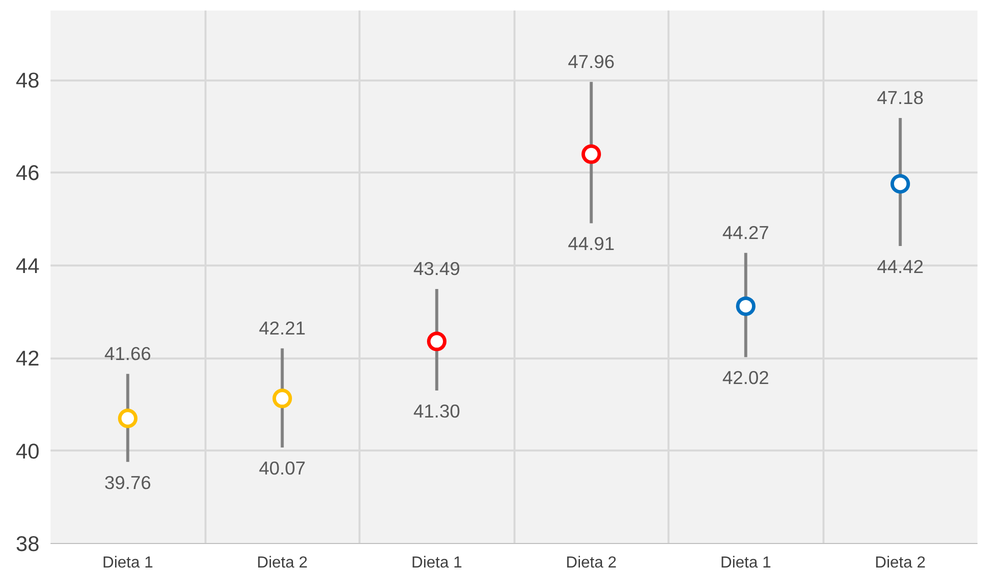  Describe the element at coordinates (900, 266) in the screenshot. I see `annotation: 44.42` at that location.